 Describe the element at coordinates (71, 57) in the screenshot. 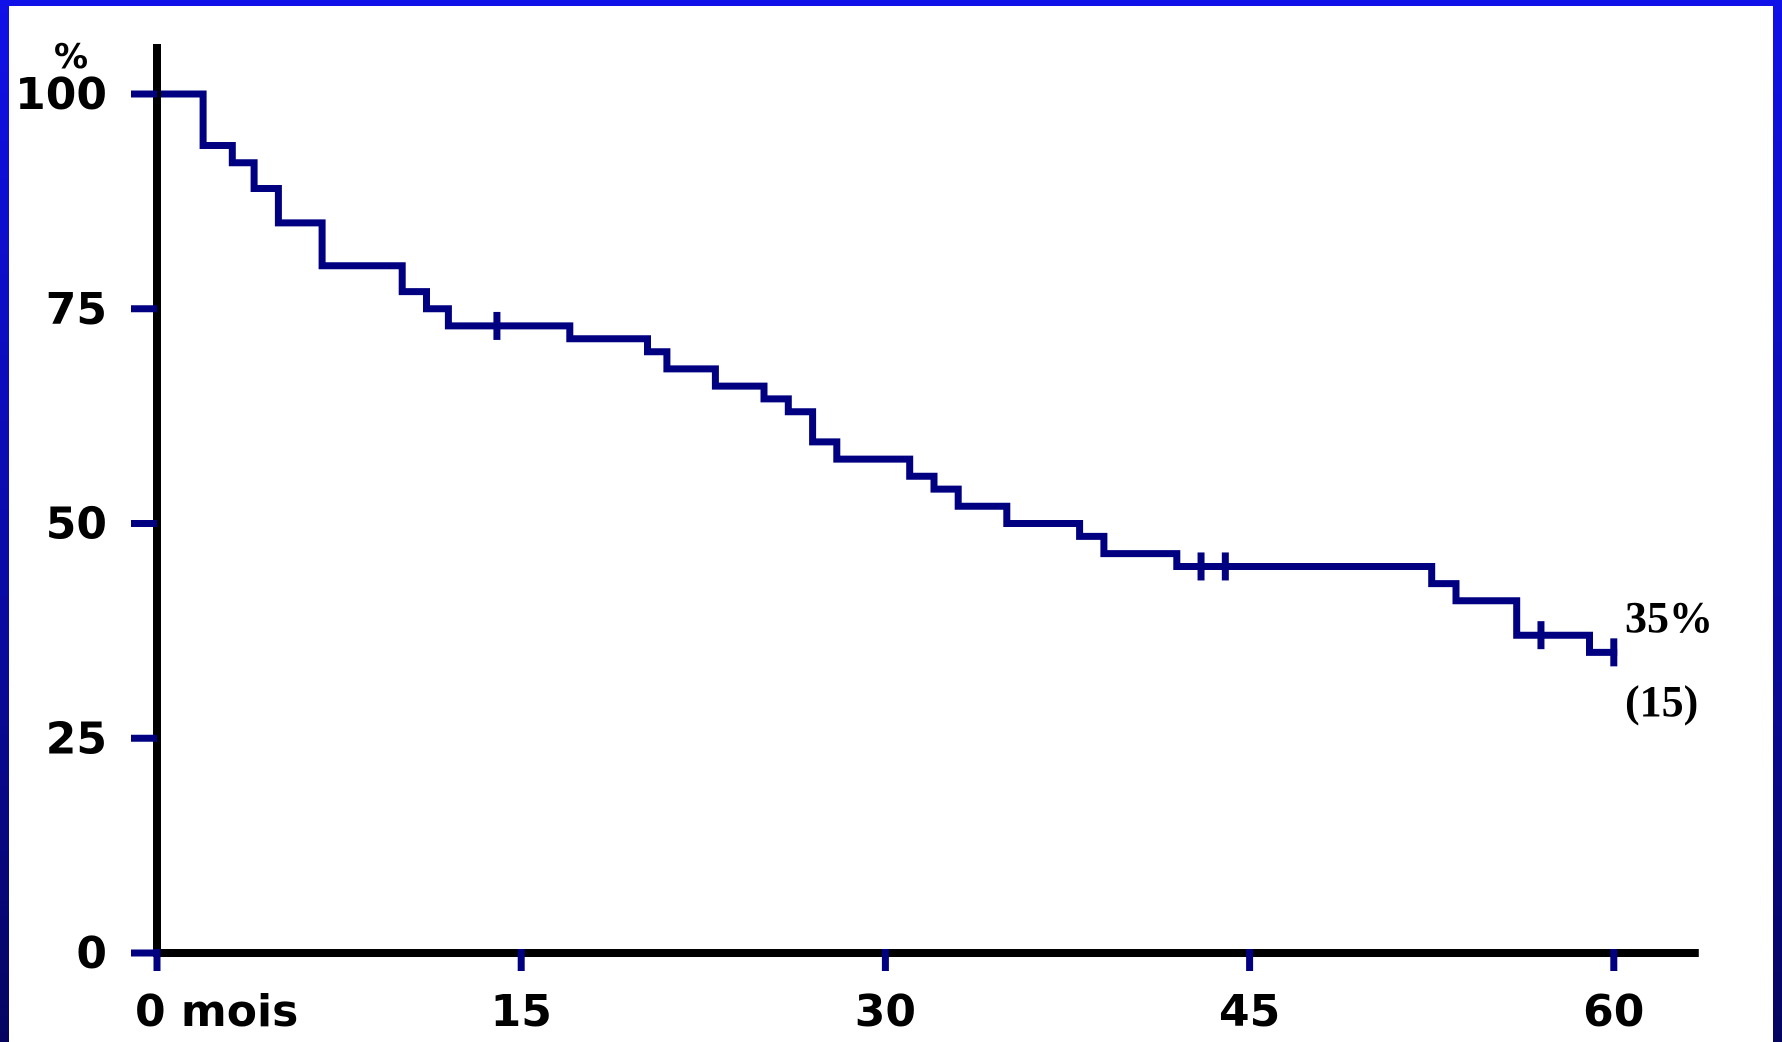

I see `y-axis-label: %` at that location.